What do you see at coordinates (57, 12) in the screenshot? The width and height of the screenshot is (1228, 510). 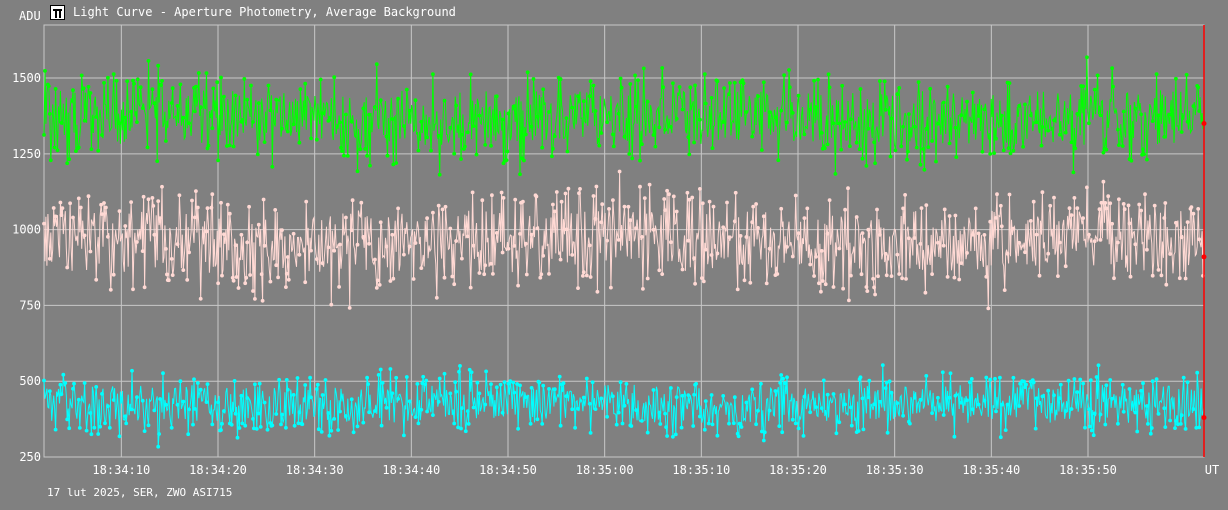 I see `light-curve-app-icon` at bounding box center [57, 12].